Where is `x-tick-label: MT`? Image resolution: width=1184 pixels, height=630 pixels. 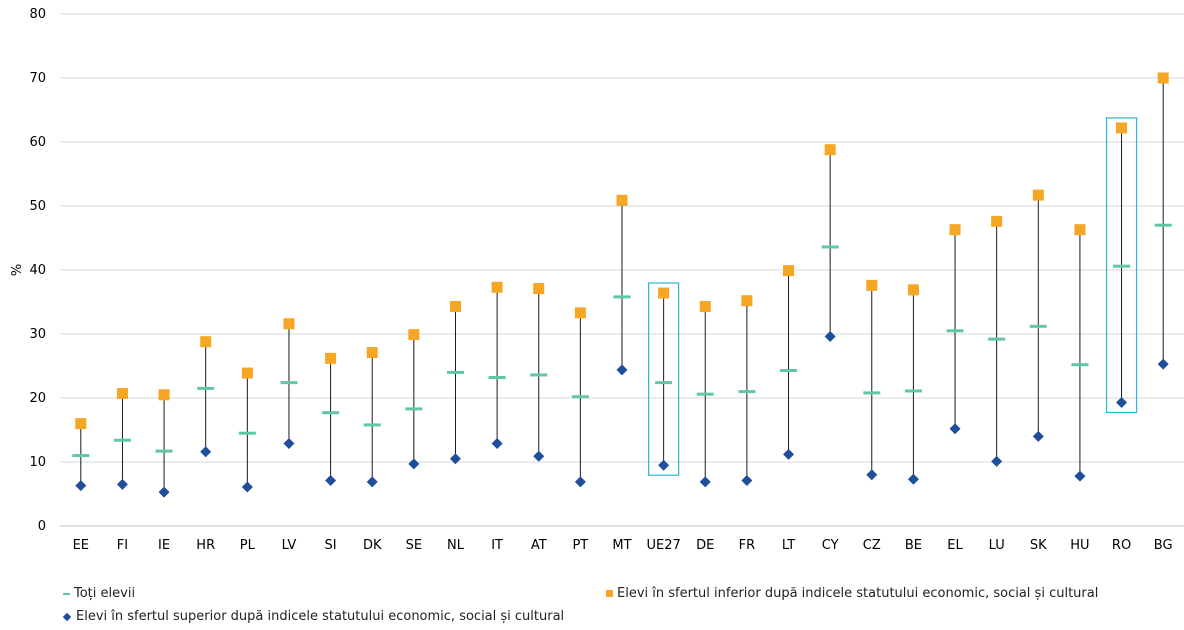
x-tick-label: MT is located at coordinates (621, 545).